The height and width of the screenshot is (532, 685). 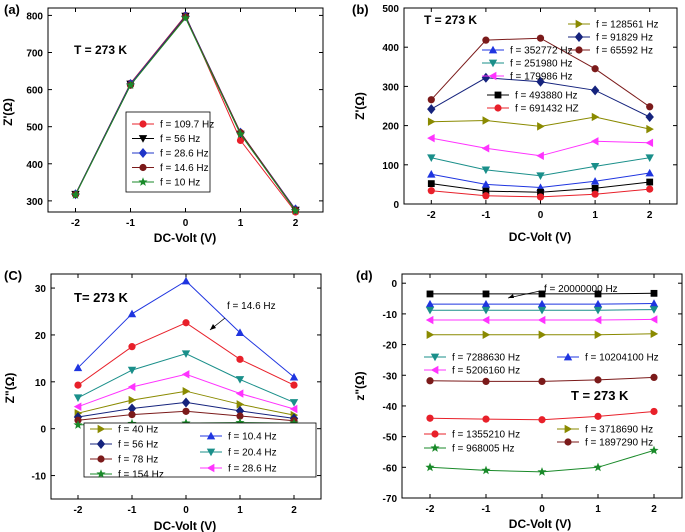 What do you see at coordinates (132, 510) in the screenshot?
I see `x-tick-label: -1` at bounding box center [132, 510].